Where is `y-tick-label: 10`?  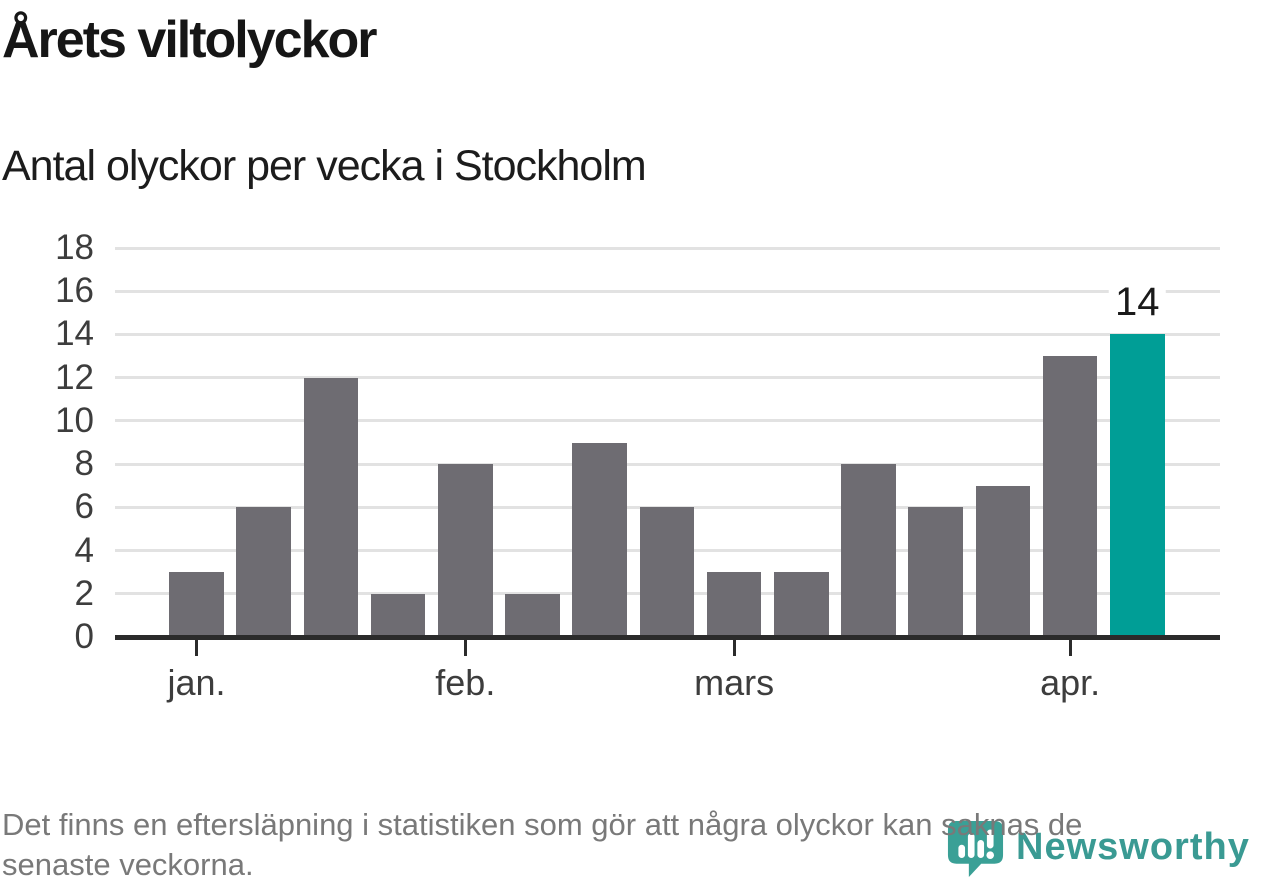
y-tick-label: 10 is located at coordinates (74, 420).